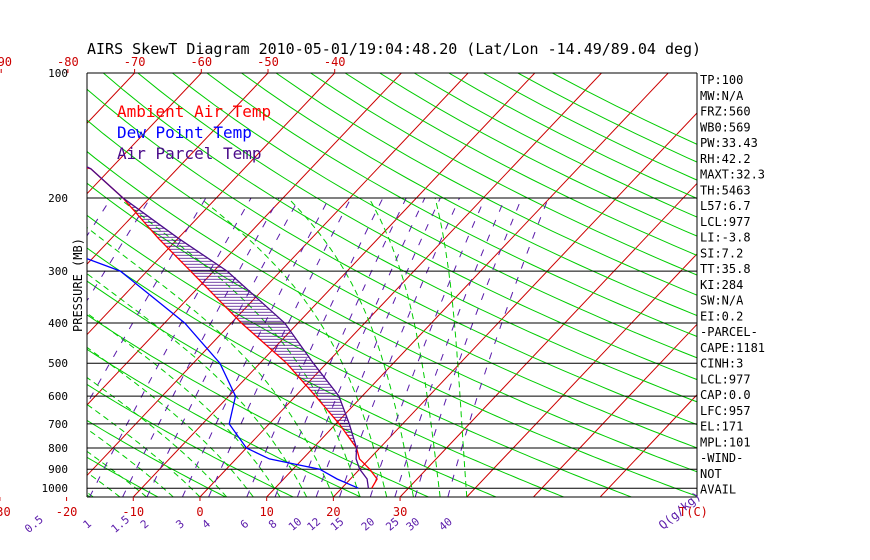 This screenshot has height=560, width=870. What do you see at coordinates (725, 238) in the screenshot?
I see `index-text: LI:-3.8` at bounding box center [725, 238].